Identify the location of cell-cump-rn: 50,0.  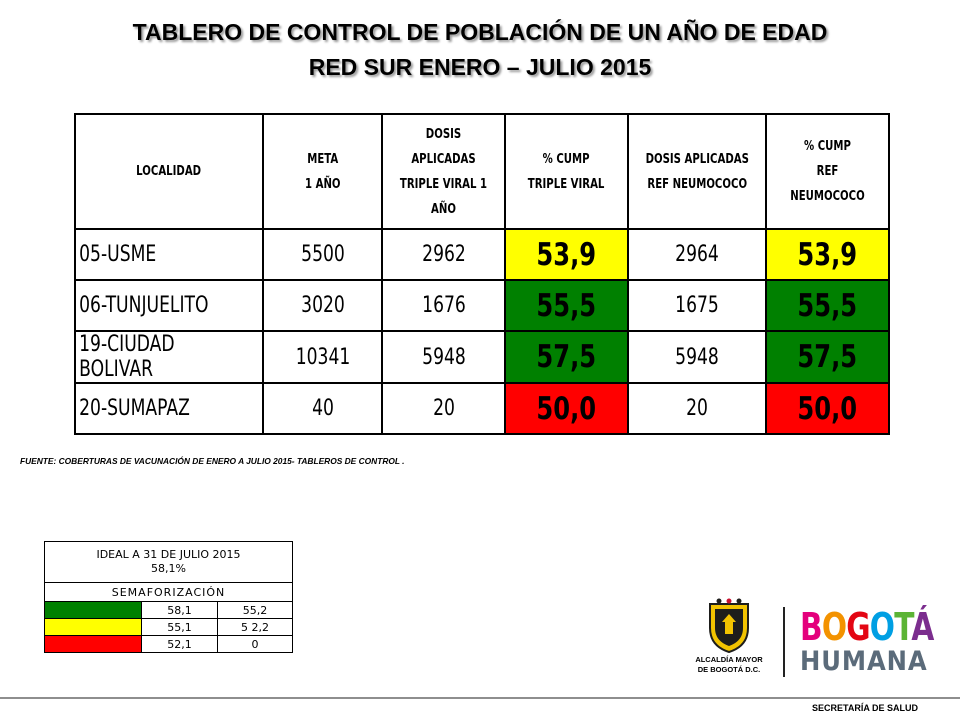
(827, 408).